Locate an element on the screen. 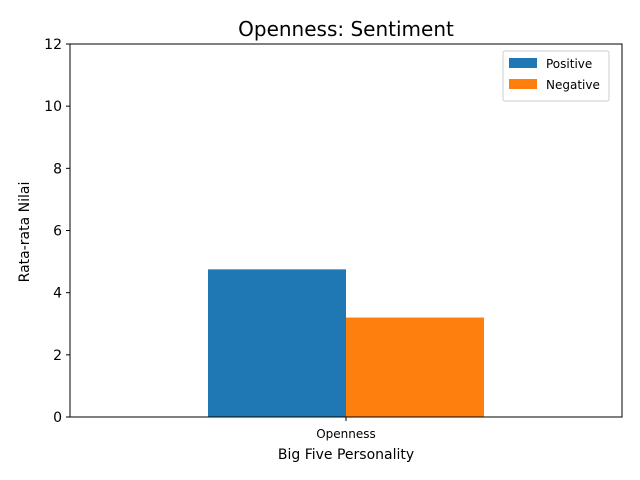 The width and height of the screenshot is (640, 480). y-tick-label: 8 is located at coordinates (57, 169).